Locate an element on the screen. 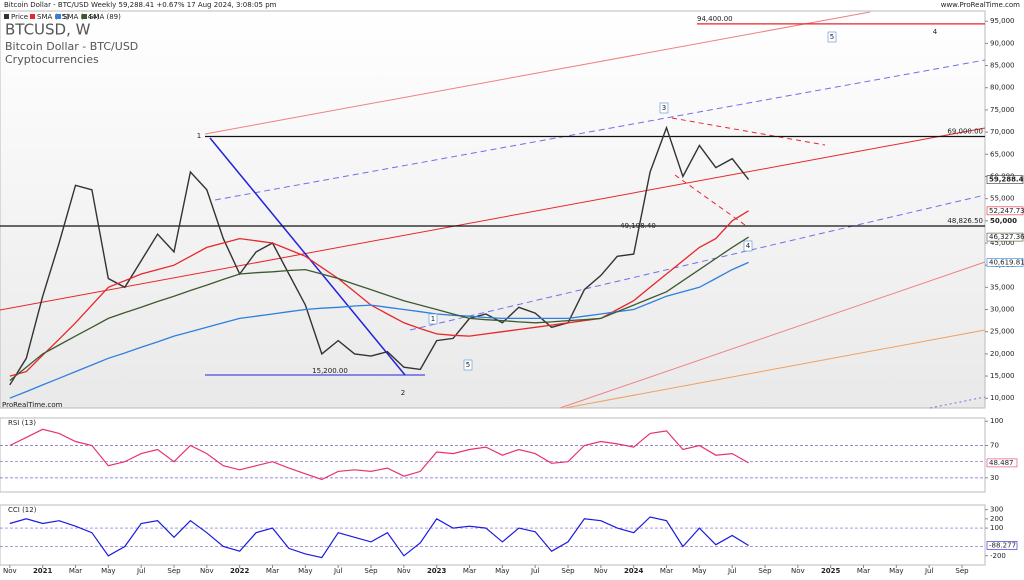 The width and height of the screenshot is (1024, 580). y-tick-label: 55,000 is located at coordinates (1002, 199).